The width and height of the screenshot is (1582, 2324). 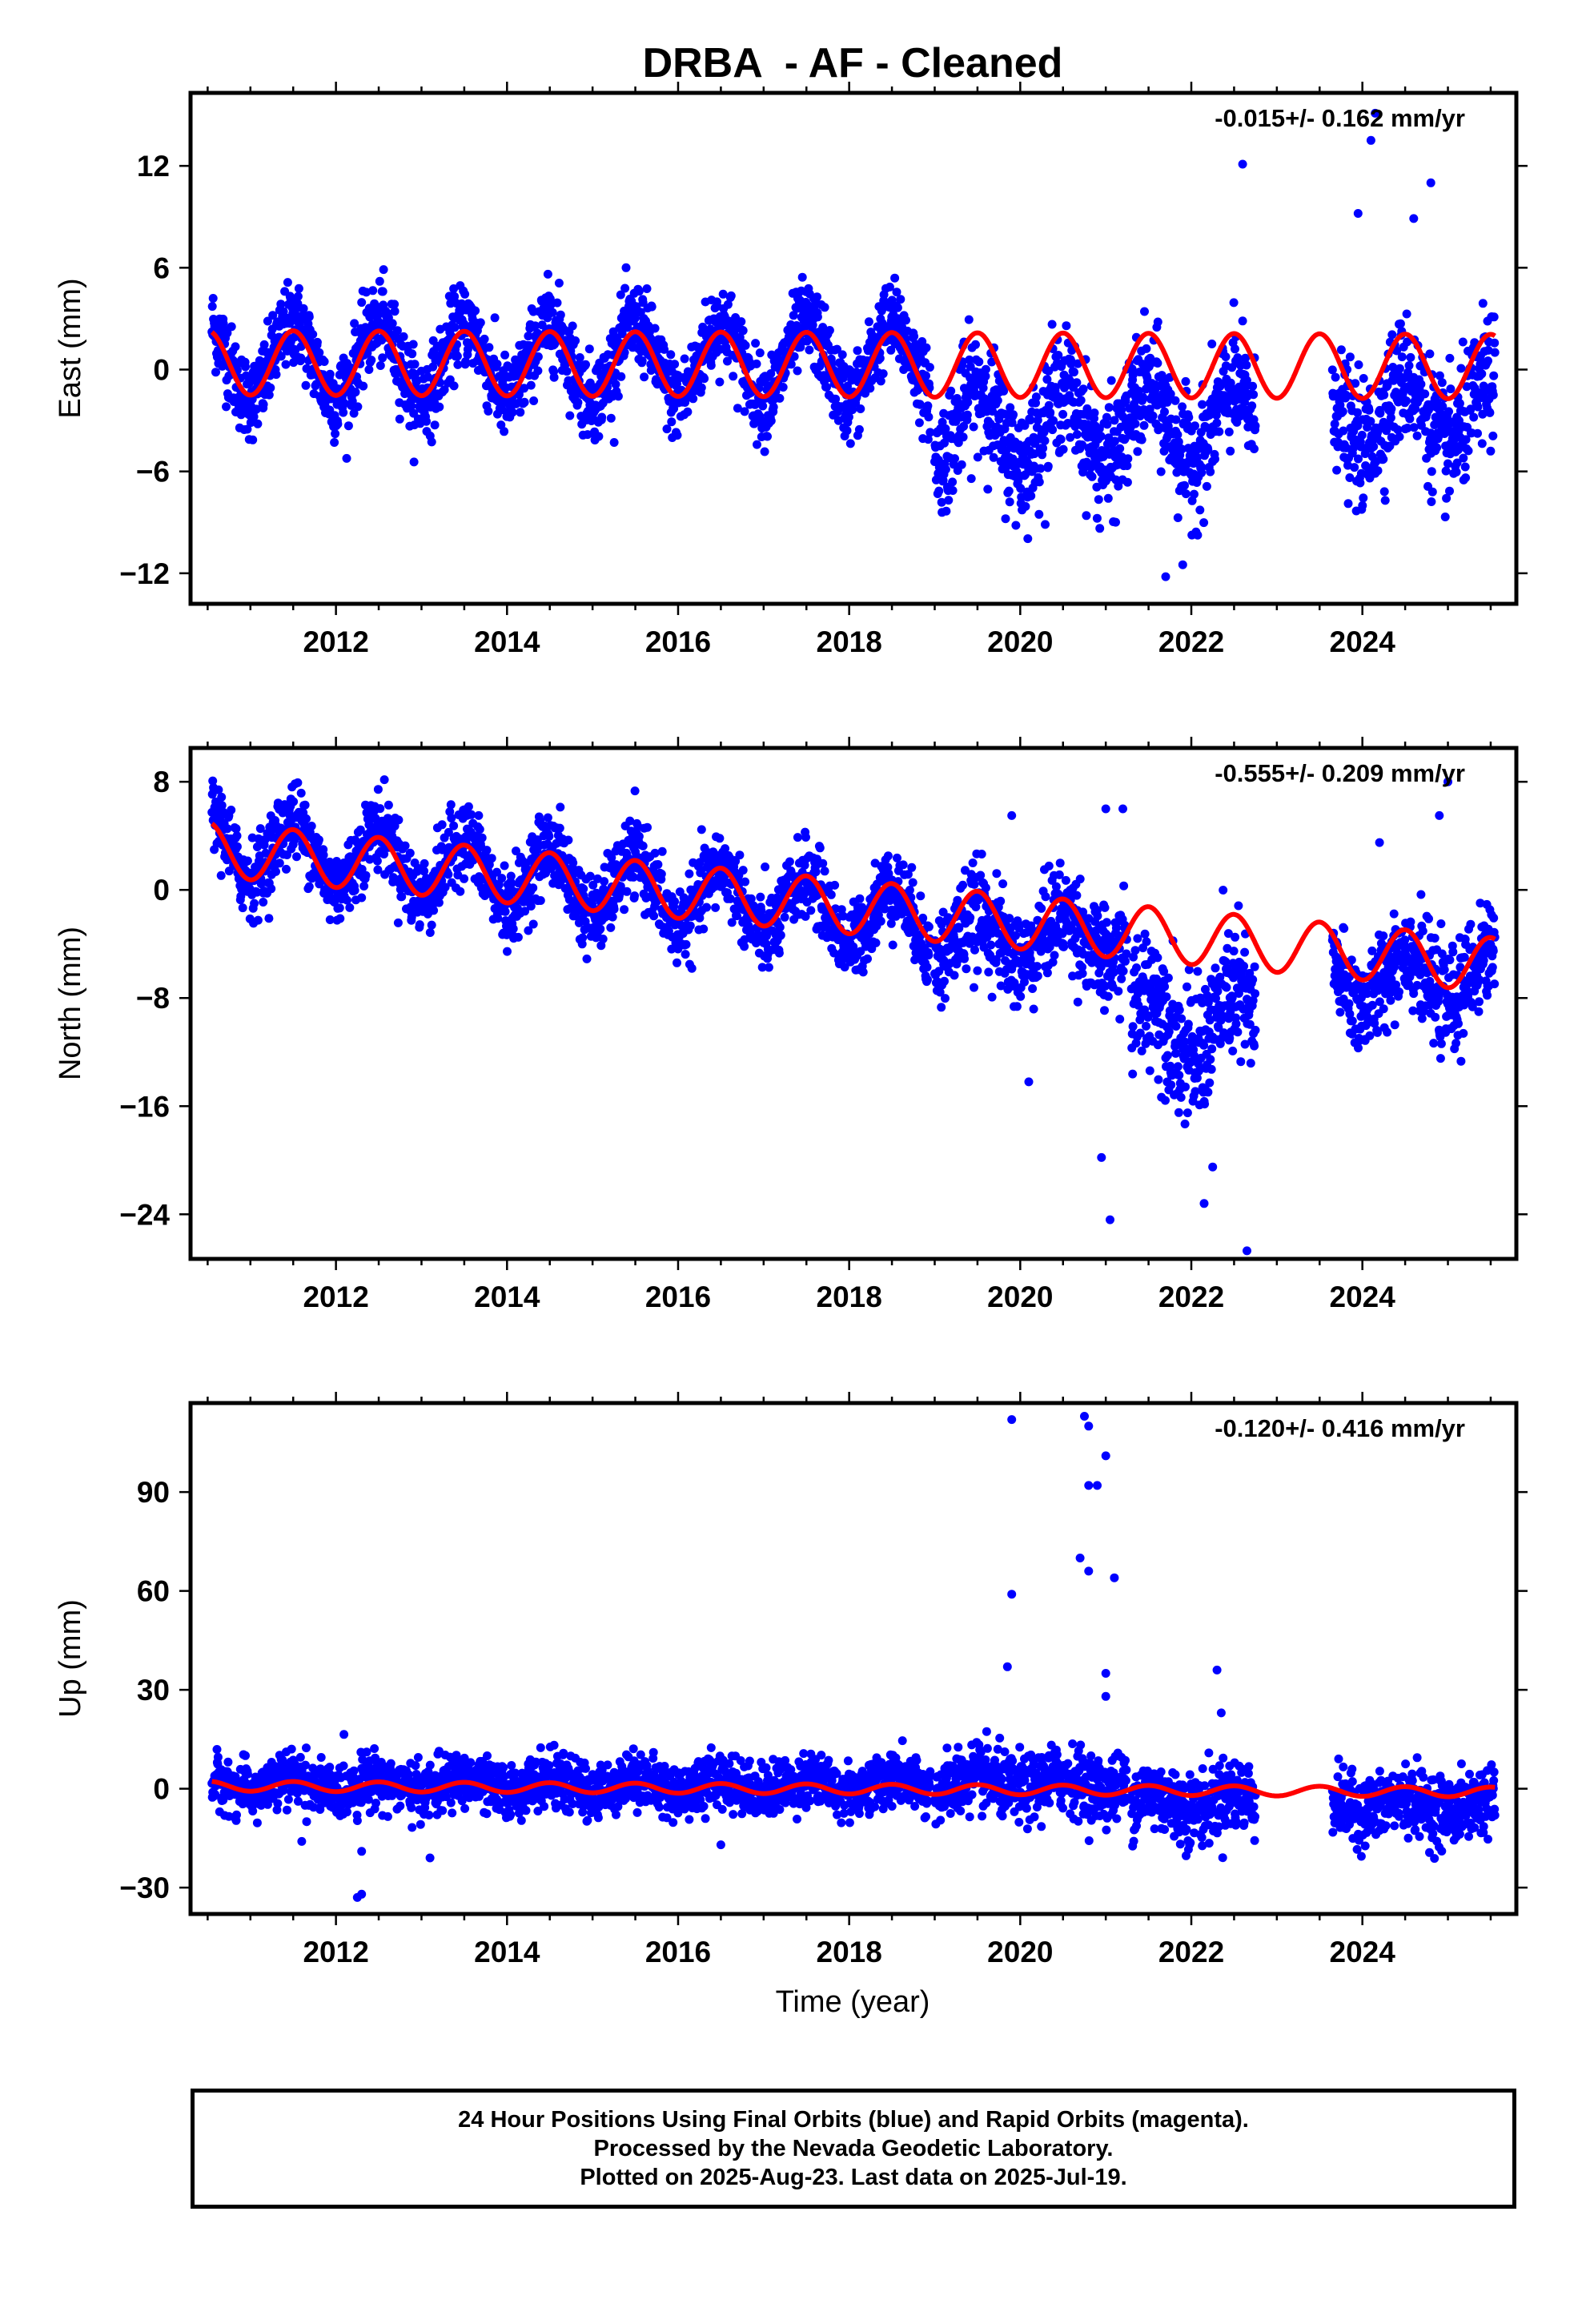 I want to click on outlier-point, so click(x=1165, y=576).